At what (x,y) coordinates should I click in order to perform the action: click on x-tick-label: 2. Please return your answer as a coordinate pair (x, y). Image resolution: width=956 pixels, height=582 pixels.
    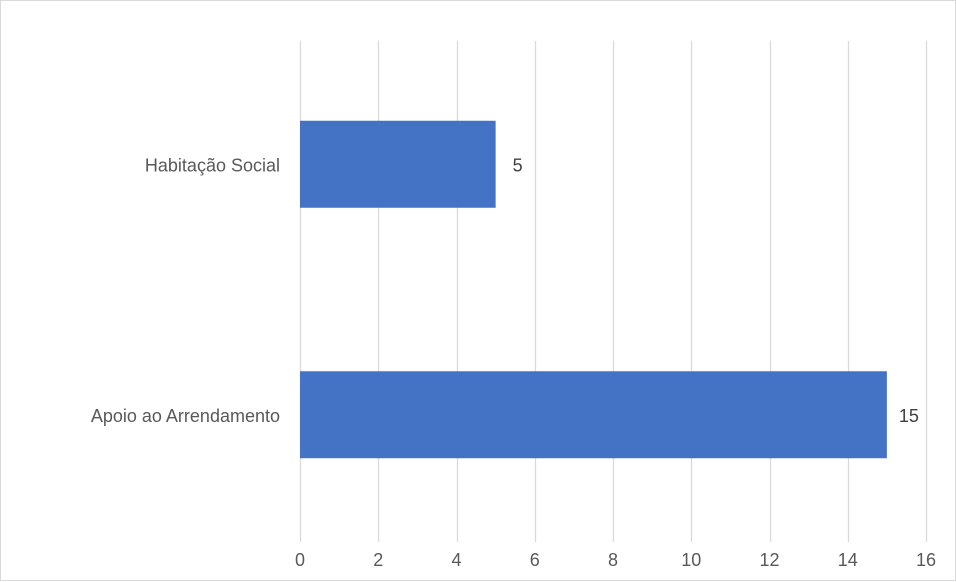
    Looking at the image, I should click on (378, 560).